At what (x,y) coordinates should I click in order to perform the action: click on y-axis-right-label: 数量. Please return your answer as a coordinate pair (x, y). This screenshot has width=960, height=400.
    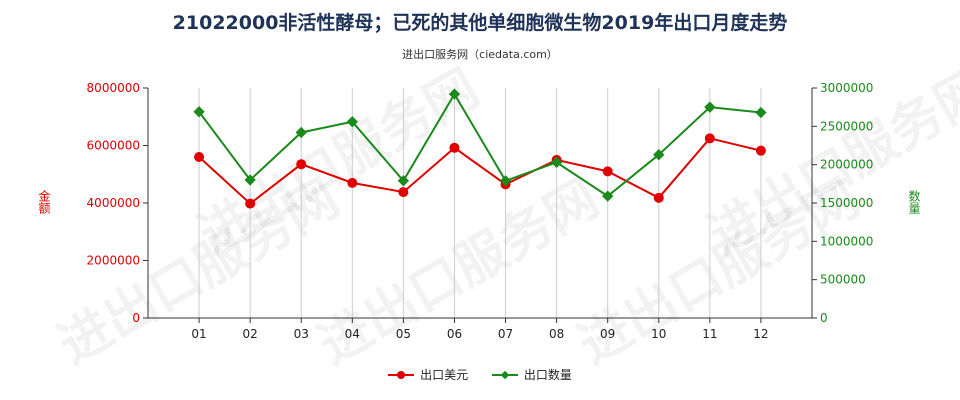
    Looking at the image, I should click on (914, 202).